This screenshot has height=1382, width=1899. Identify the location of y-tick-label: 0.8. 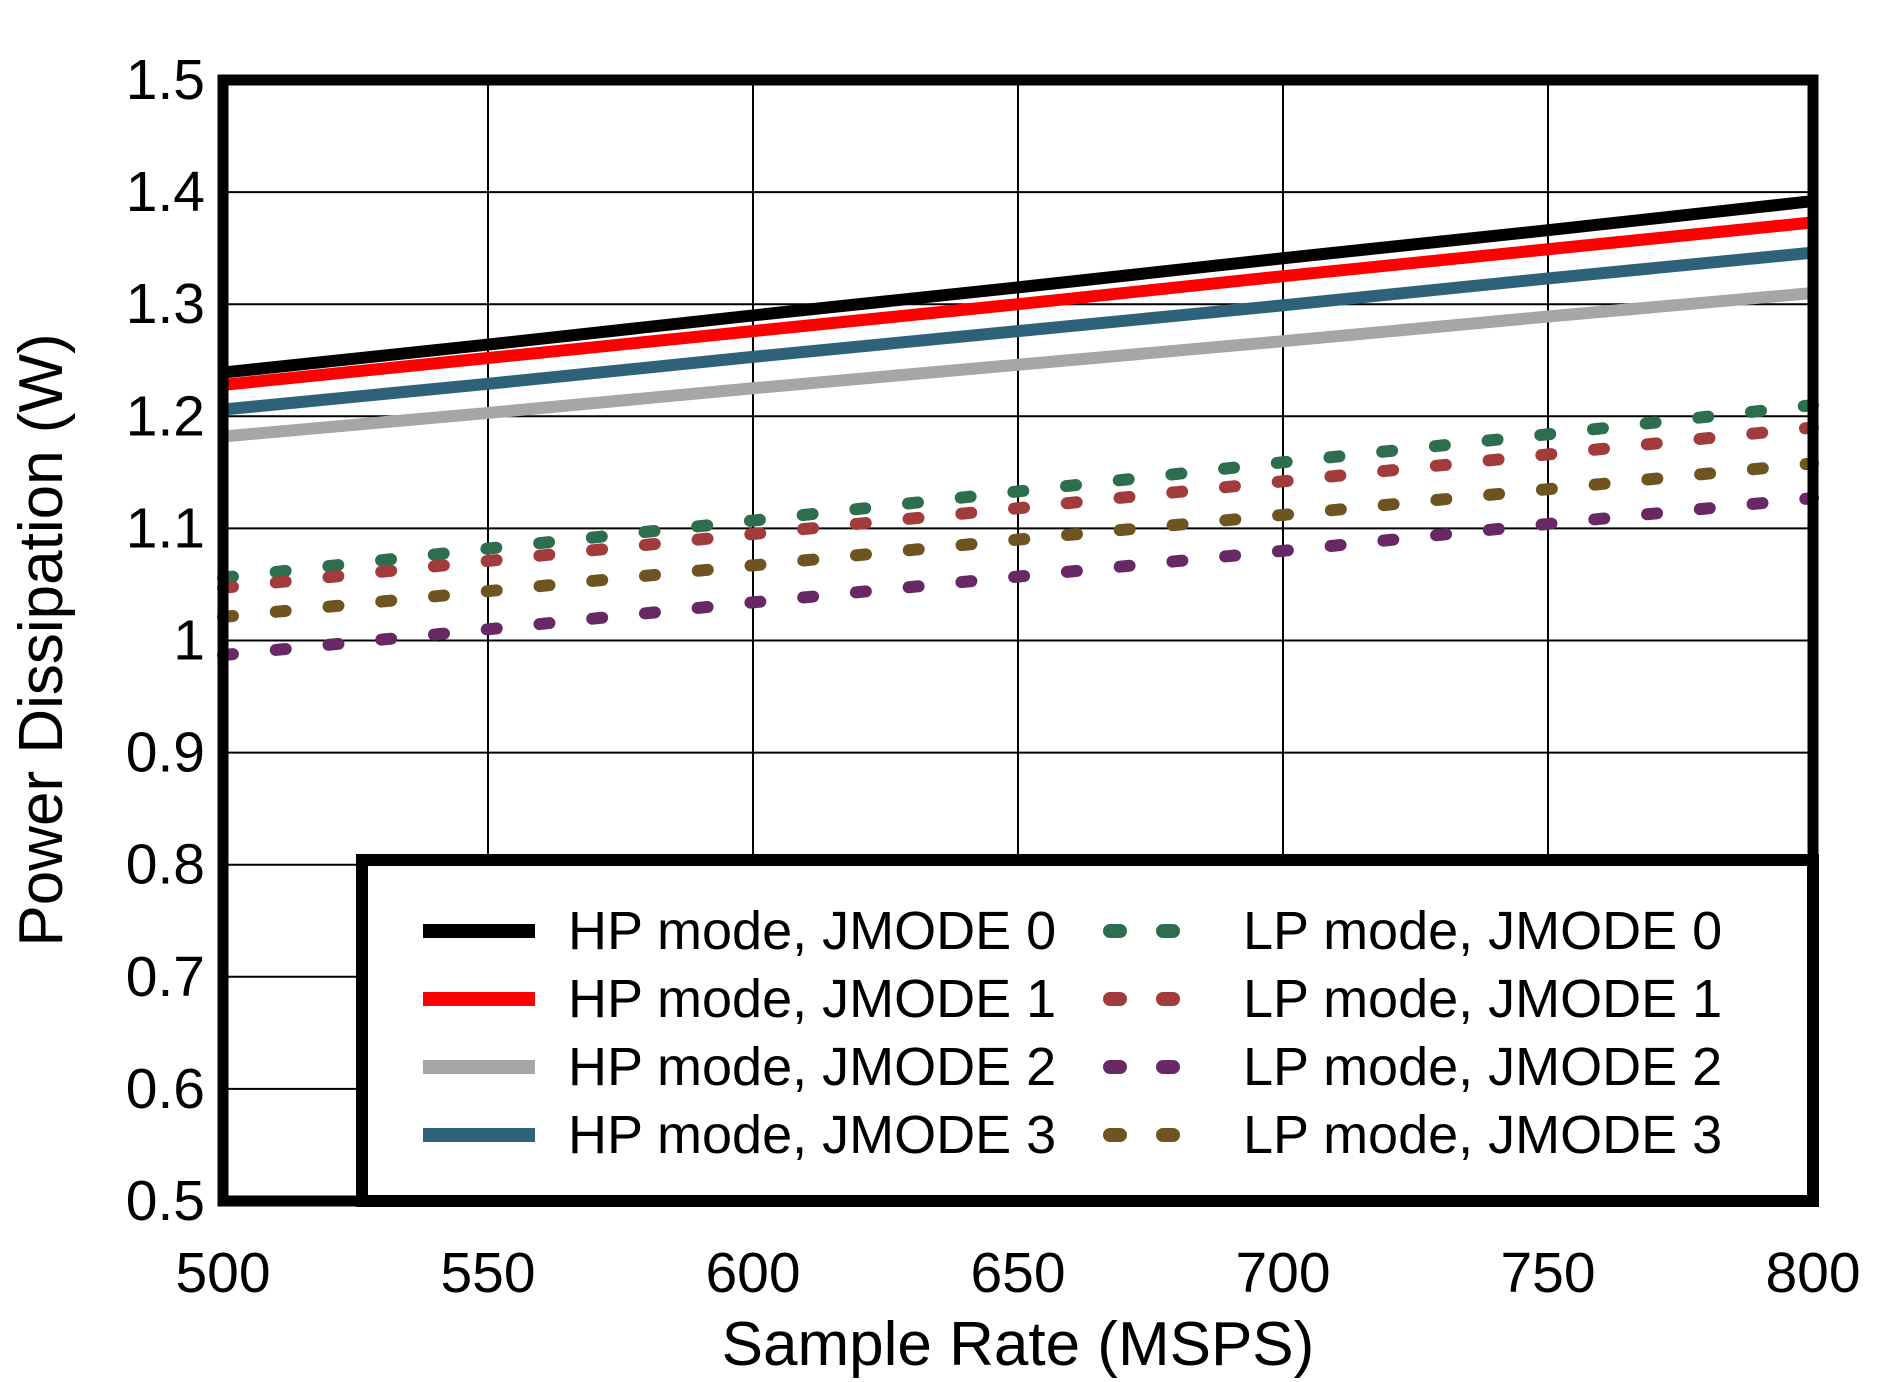
(165, 865).